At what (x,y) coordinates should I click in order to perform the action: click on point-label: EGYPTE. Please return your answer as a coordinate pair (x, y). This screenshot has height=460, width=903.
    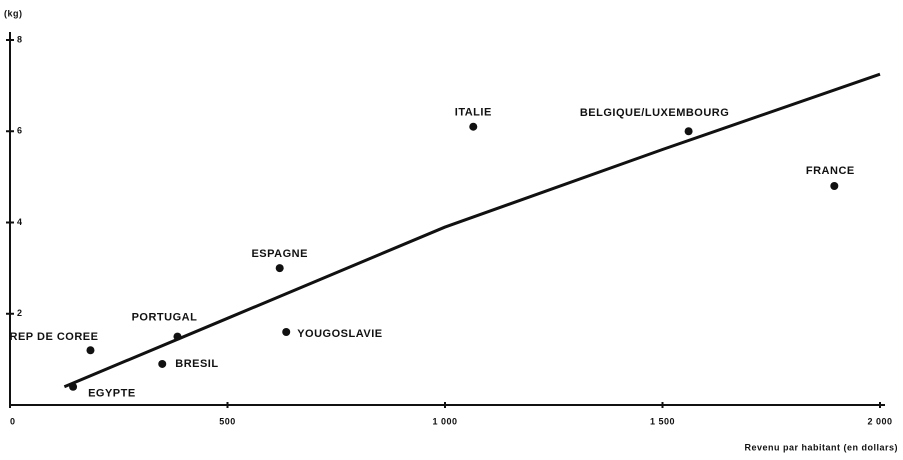
    Looking at the image, I should click on (112, 394).